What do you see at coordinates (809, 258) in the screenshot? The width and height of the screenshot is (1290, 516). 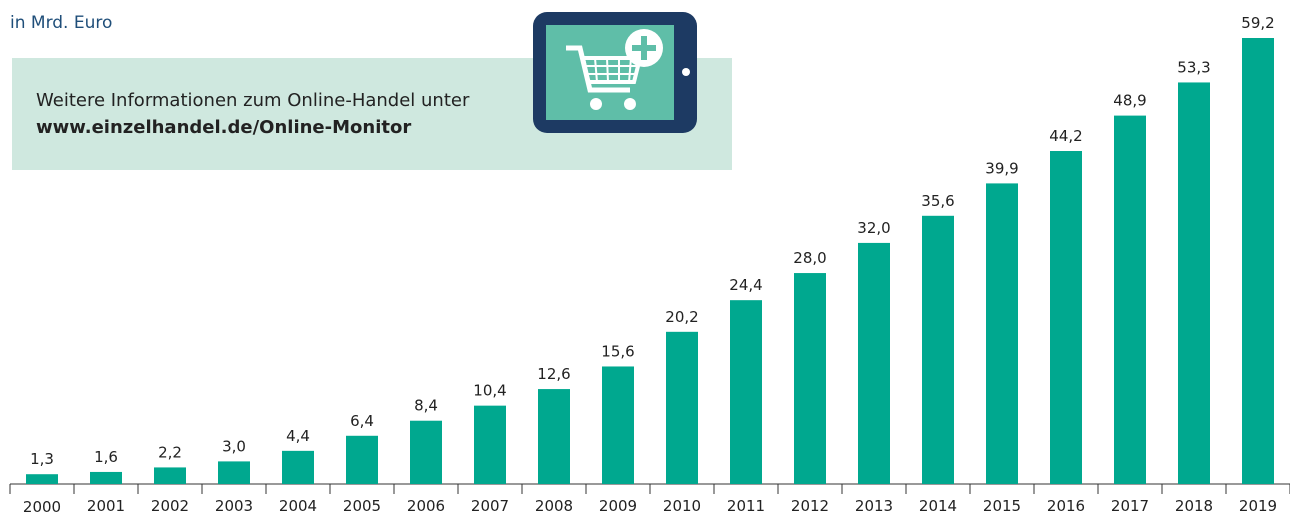 I see `value-label: 28,0` at bounding box center [809, 258].